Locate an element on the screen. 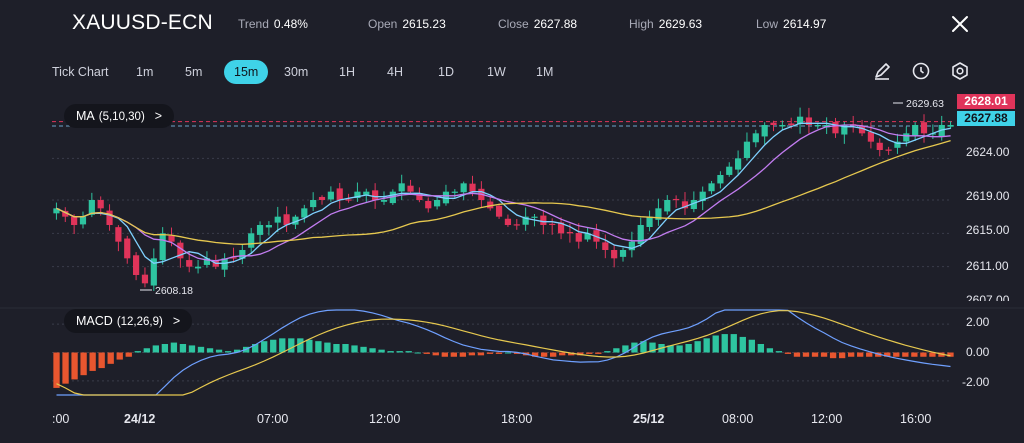 The width and height of the screenshot is (1024, 443). draw-tool-button is located at coordinates (882, 71).